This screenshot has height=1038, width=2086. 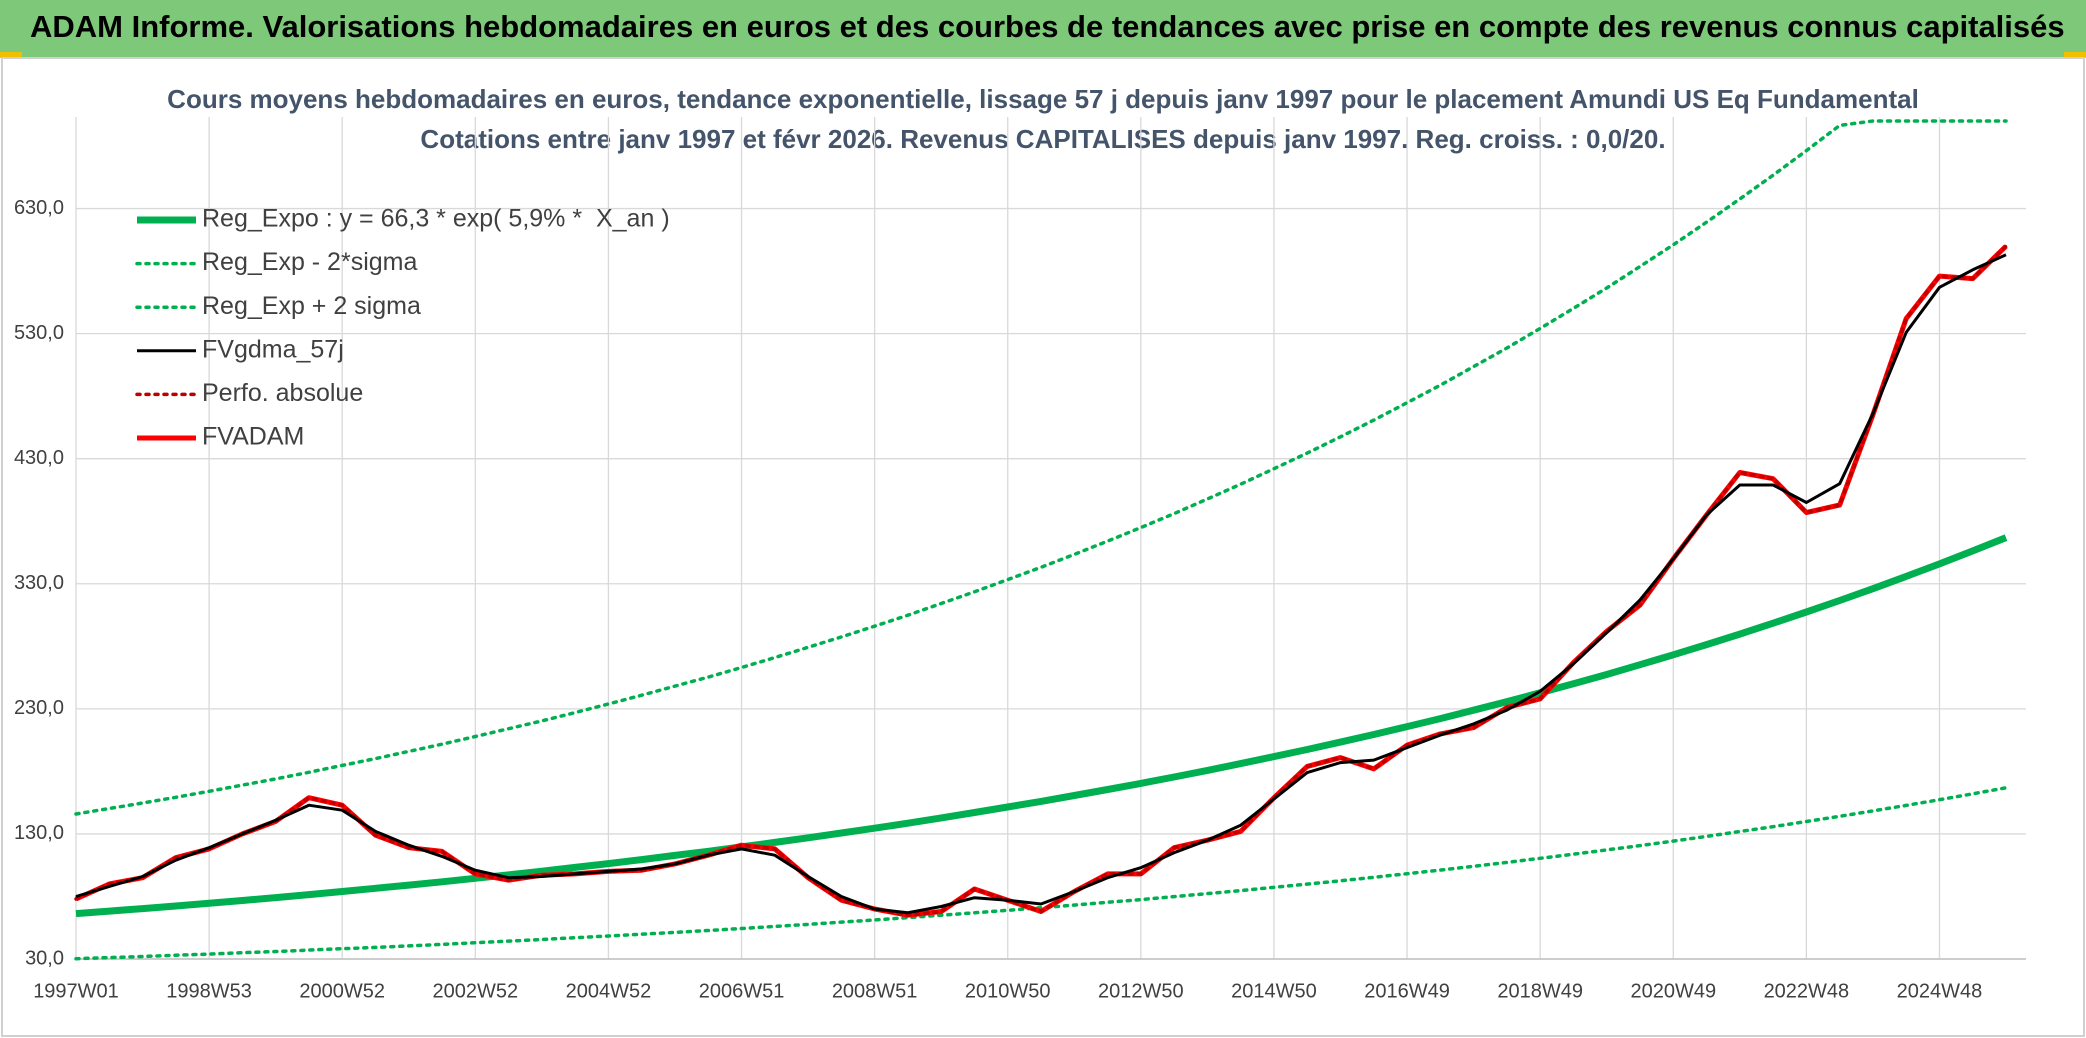 I want to click on x-tick-label: 2020W49, so click(x=1673, y=991).